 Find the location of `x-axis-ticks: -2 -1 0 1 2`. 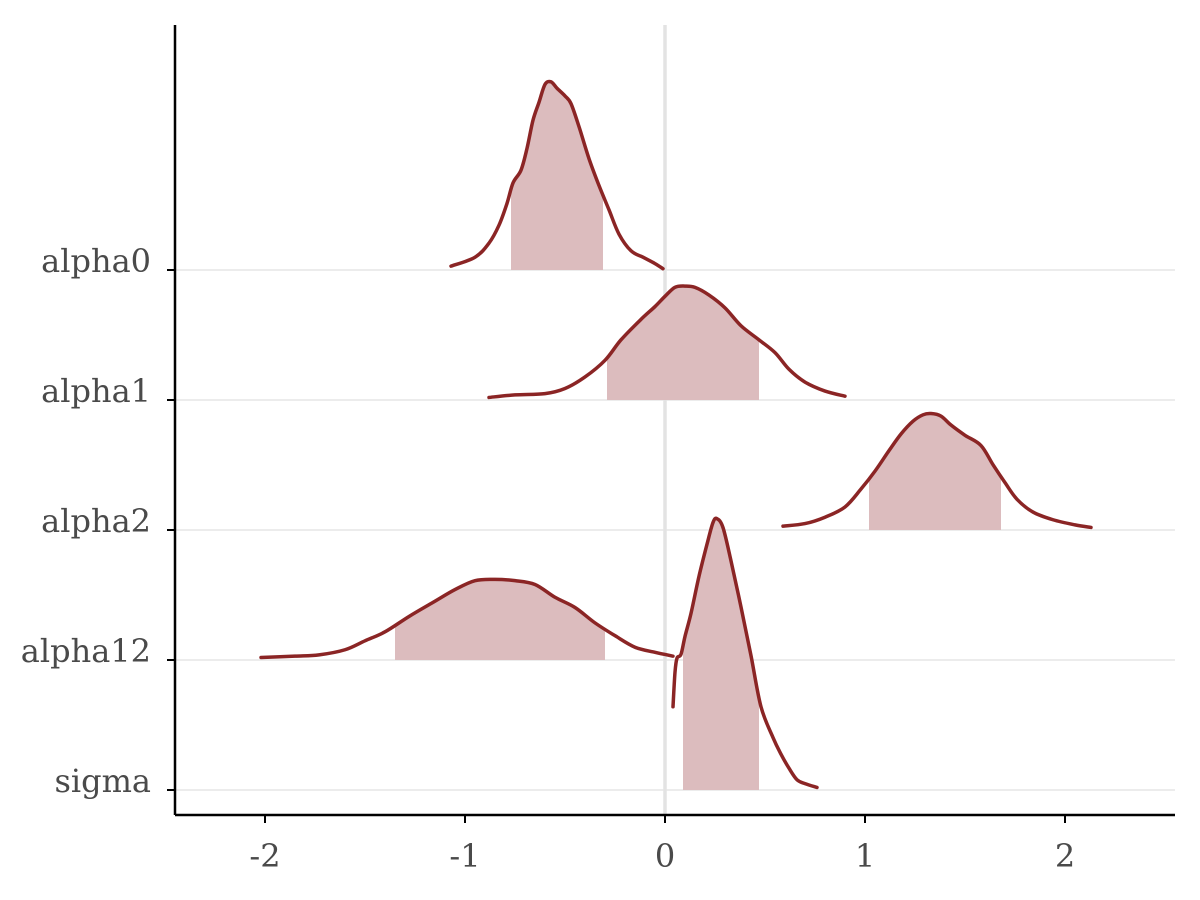

x-axis-ticks: -2 -1 0 1 2 is located at coordinates (662, 845).